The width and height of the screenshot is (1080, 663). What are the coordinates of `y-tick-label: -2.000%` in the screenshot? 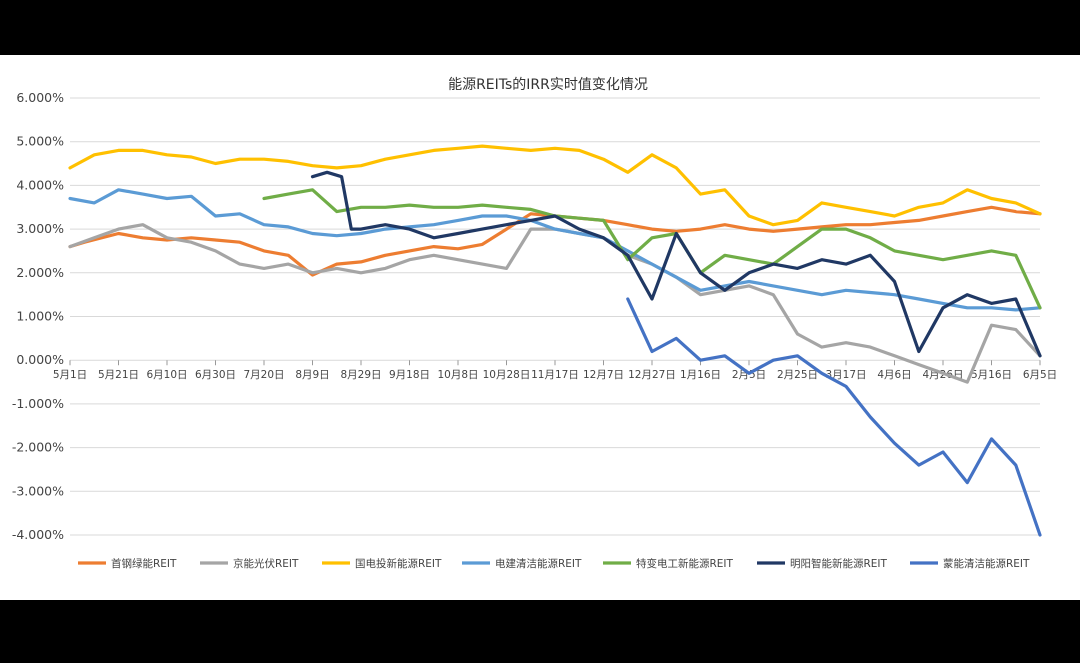 It's located at (38, 447).